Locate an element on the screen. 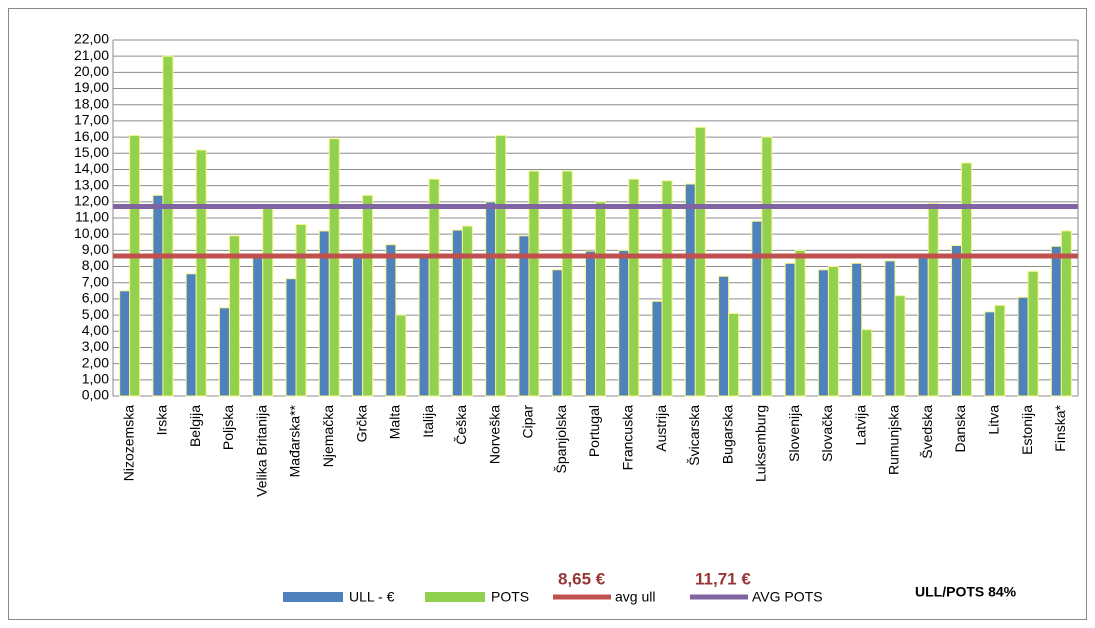 The image size is (1095, 628). y-tick-label: 7,00 is located at coordinates (95, 281).